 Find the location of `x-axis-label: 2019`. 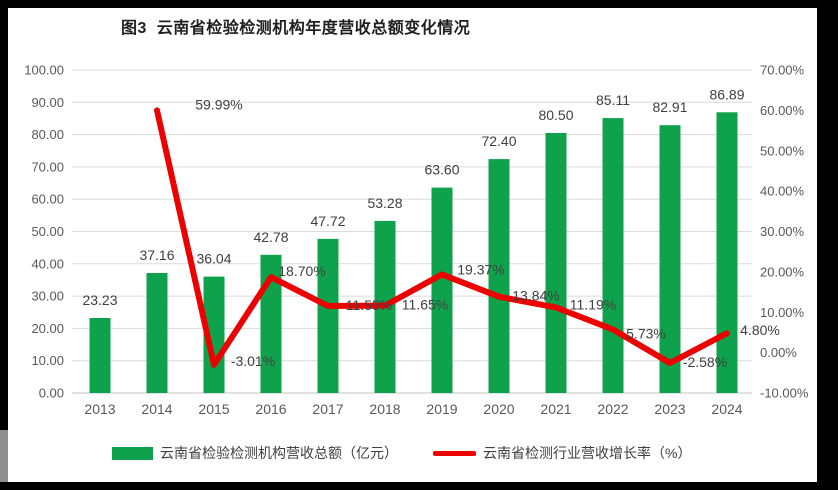

x-axis-label: 2019 is located at coordinates (441, 409).